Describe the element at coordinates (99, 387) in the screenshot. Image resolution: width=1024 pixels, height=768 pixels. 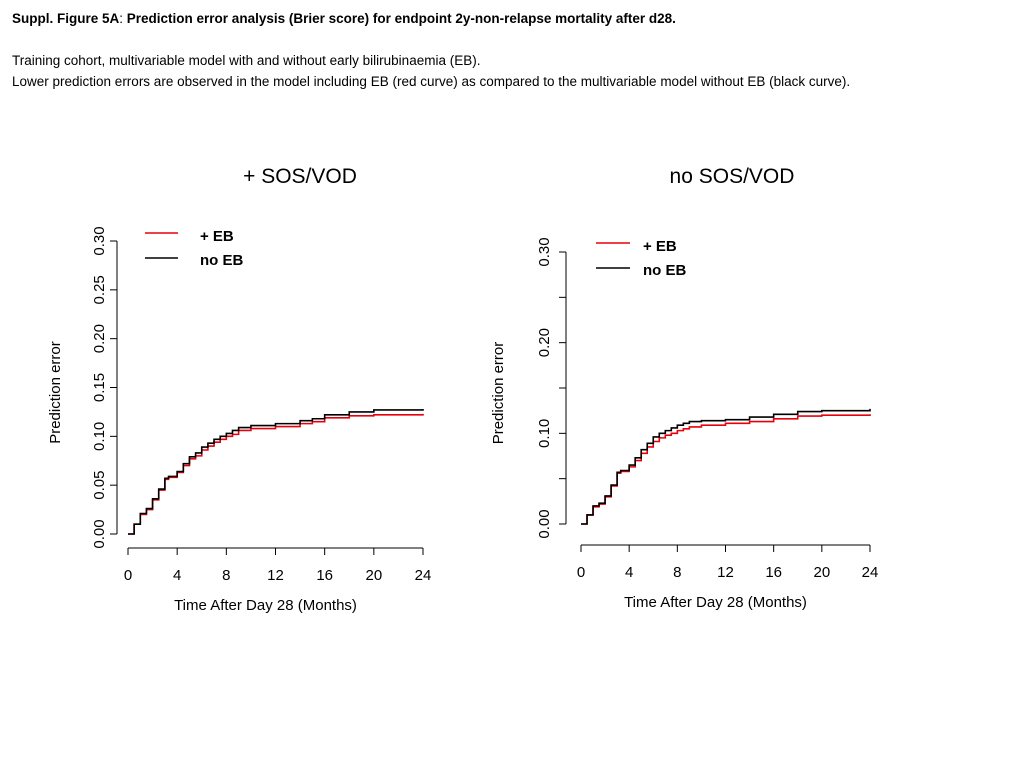
I see `y-tick-label: 0.15` at that location.